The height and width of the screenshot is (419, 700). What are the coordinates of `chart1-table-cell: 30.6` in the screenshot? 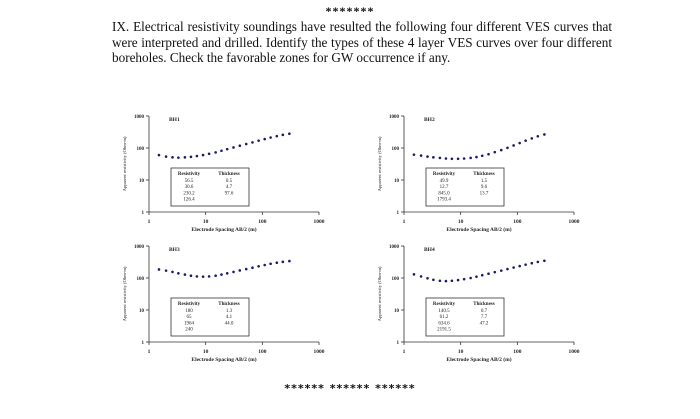 It's located at (189, 187).